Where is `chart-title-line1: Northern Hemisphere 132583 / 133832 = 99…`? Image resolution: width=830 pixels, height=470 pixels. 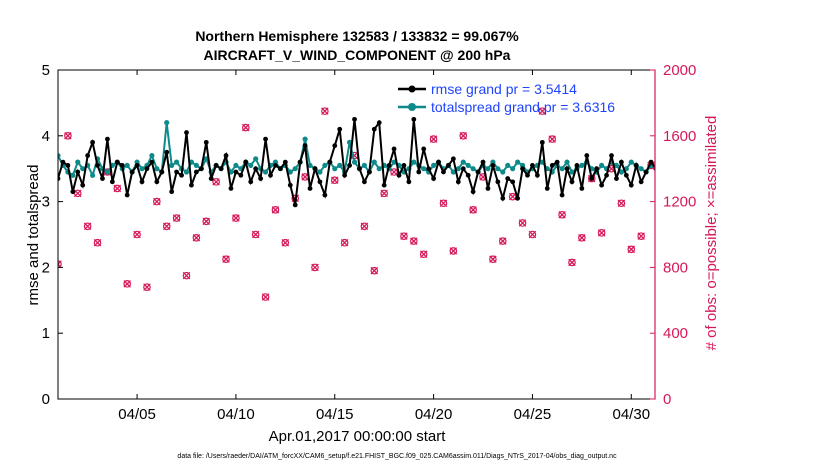 chart-title-line1: Northern Hemisphere 132583 / 133832 = 99… is located at coordinates (357, 36).